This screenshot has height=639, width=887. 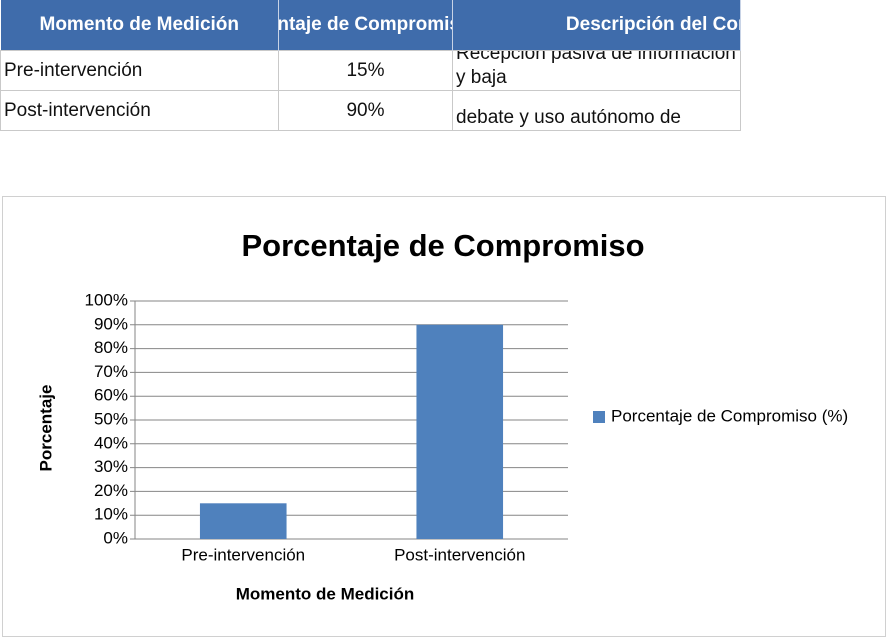 What do you see at coordinates (45, 428) in the screenshot?
I see `y-axis-label: Porcentaje` at bounding box center [45, 428].